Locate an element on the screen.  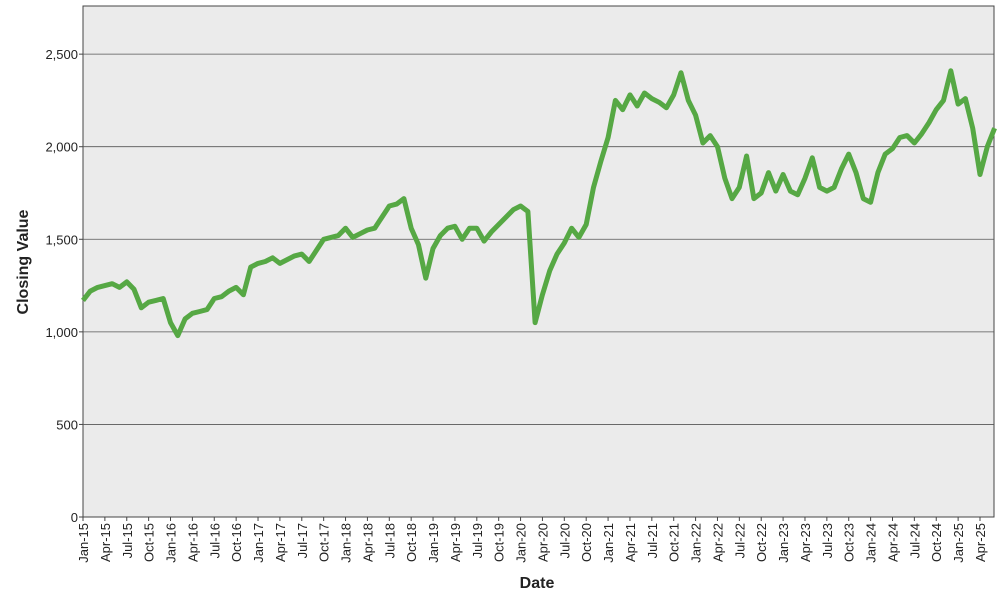
x-tick-label: Jul-16 is located at coordinates (214, 540).